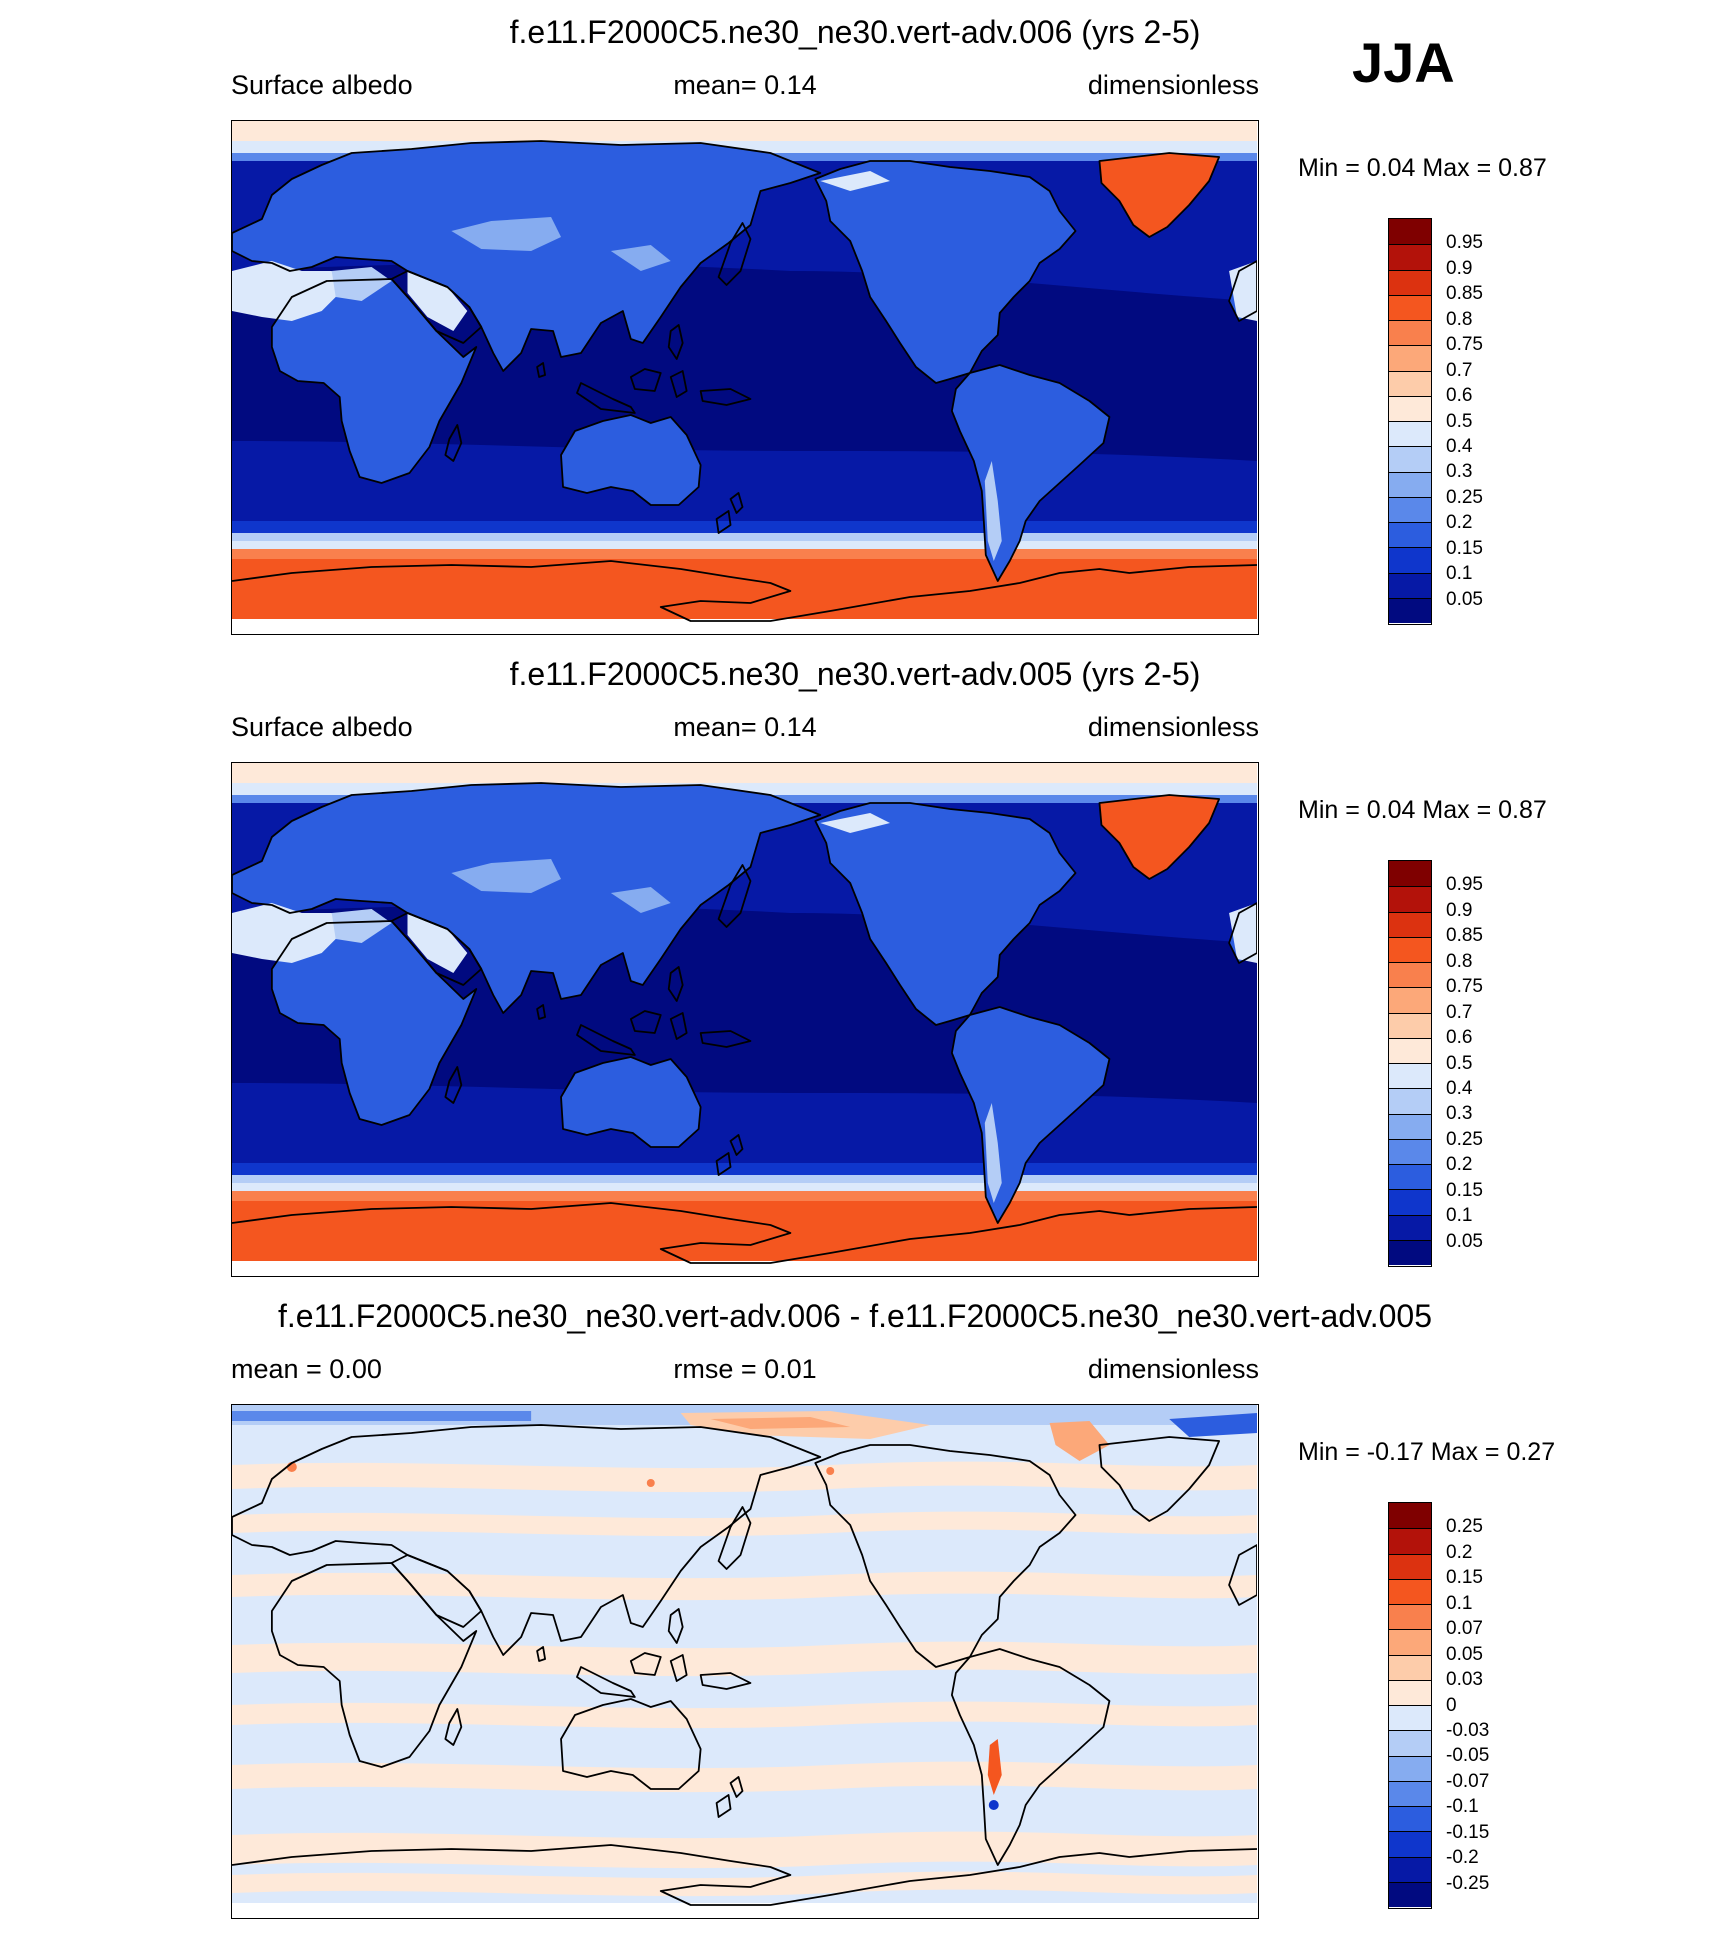 This screenshot has height=1953, width=1710. I want to click on colorbar-tick-label: 0.8, so click(1459, 319).